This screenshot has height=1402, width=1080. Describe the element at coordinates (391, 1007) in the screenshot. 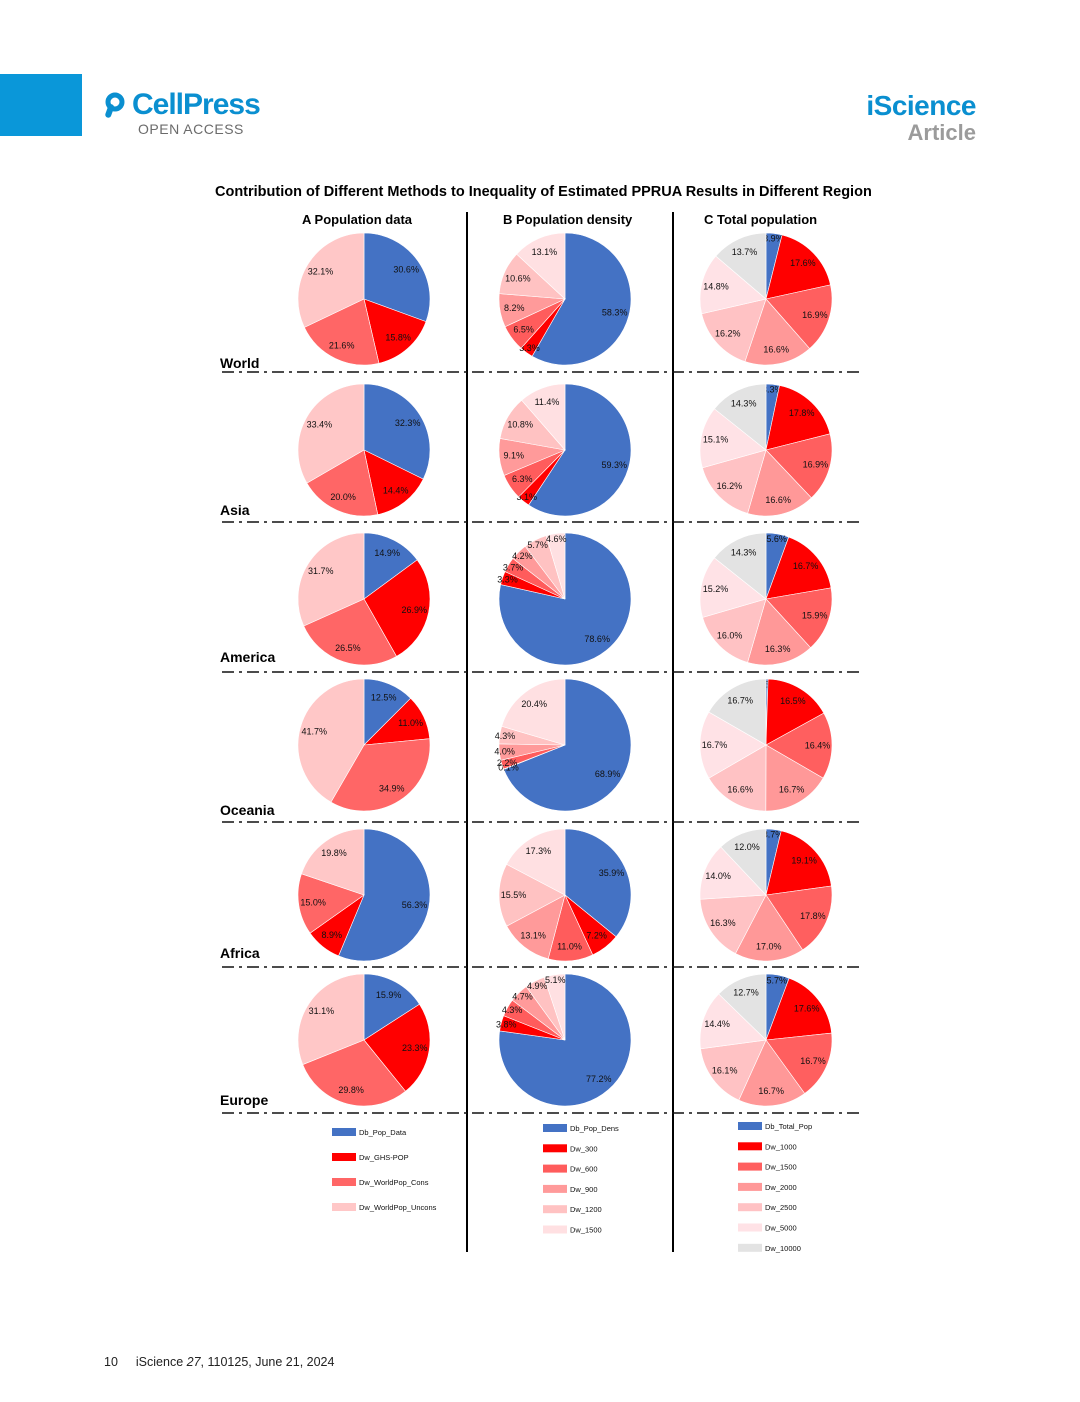

I see `pie-slice-europe-db-pop-data` at that location.